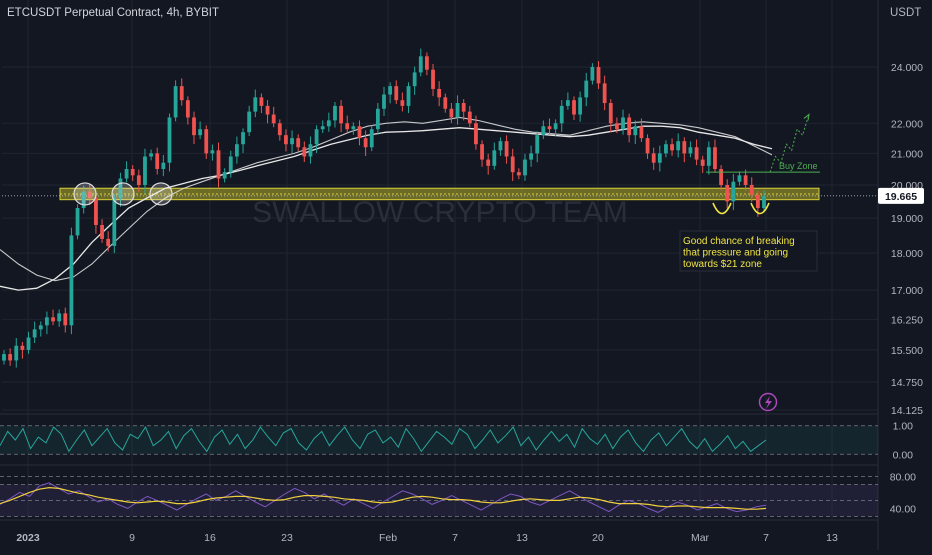  What do you see at coordinates (907, 320) in the screenshot?
I see `price-tick-label: 16.250` at bounding box center [907, 320].